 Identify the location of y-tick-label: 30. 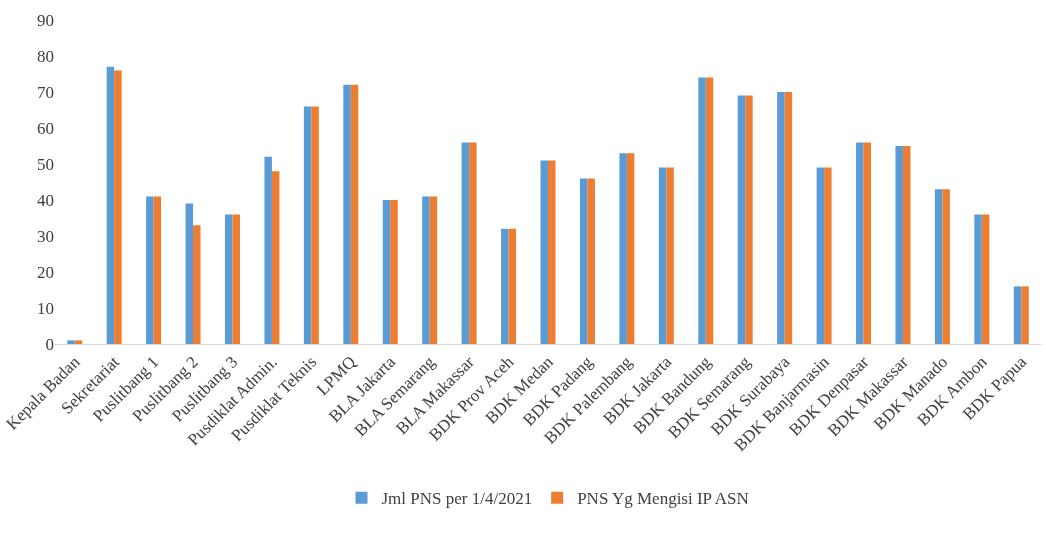
(45, 236).